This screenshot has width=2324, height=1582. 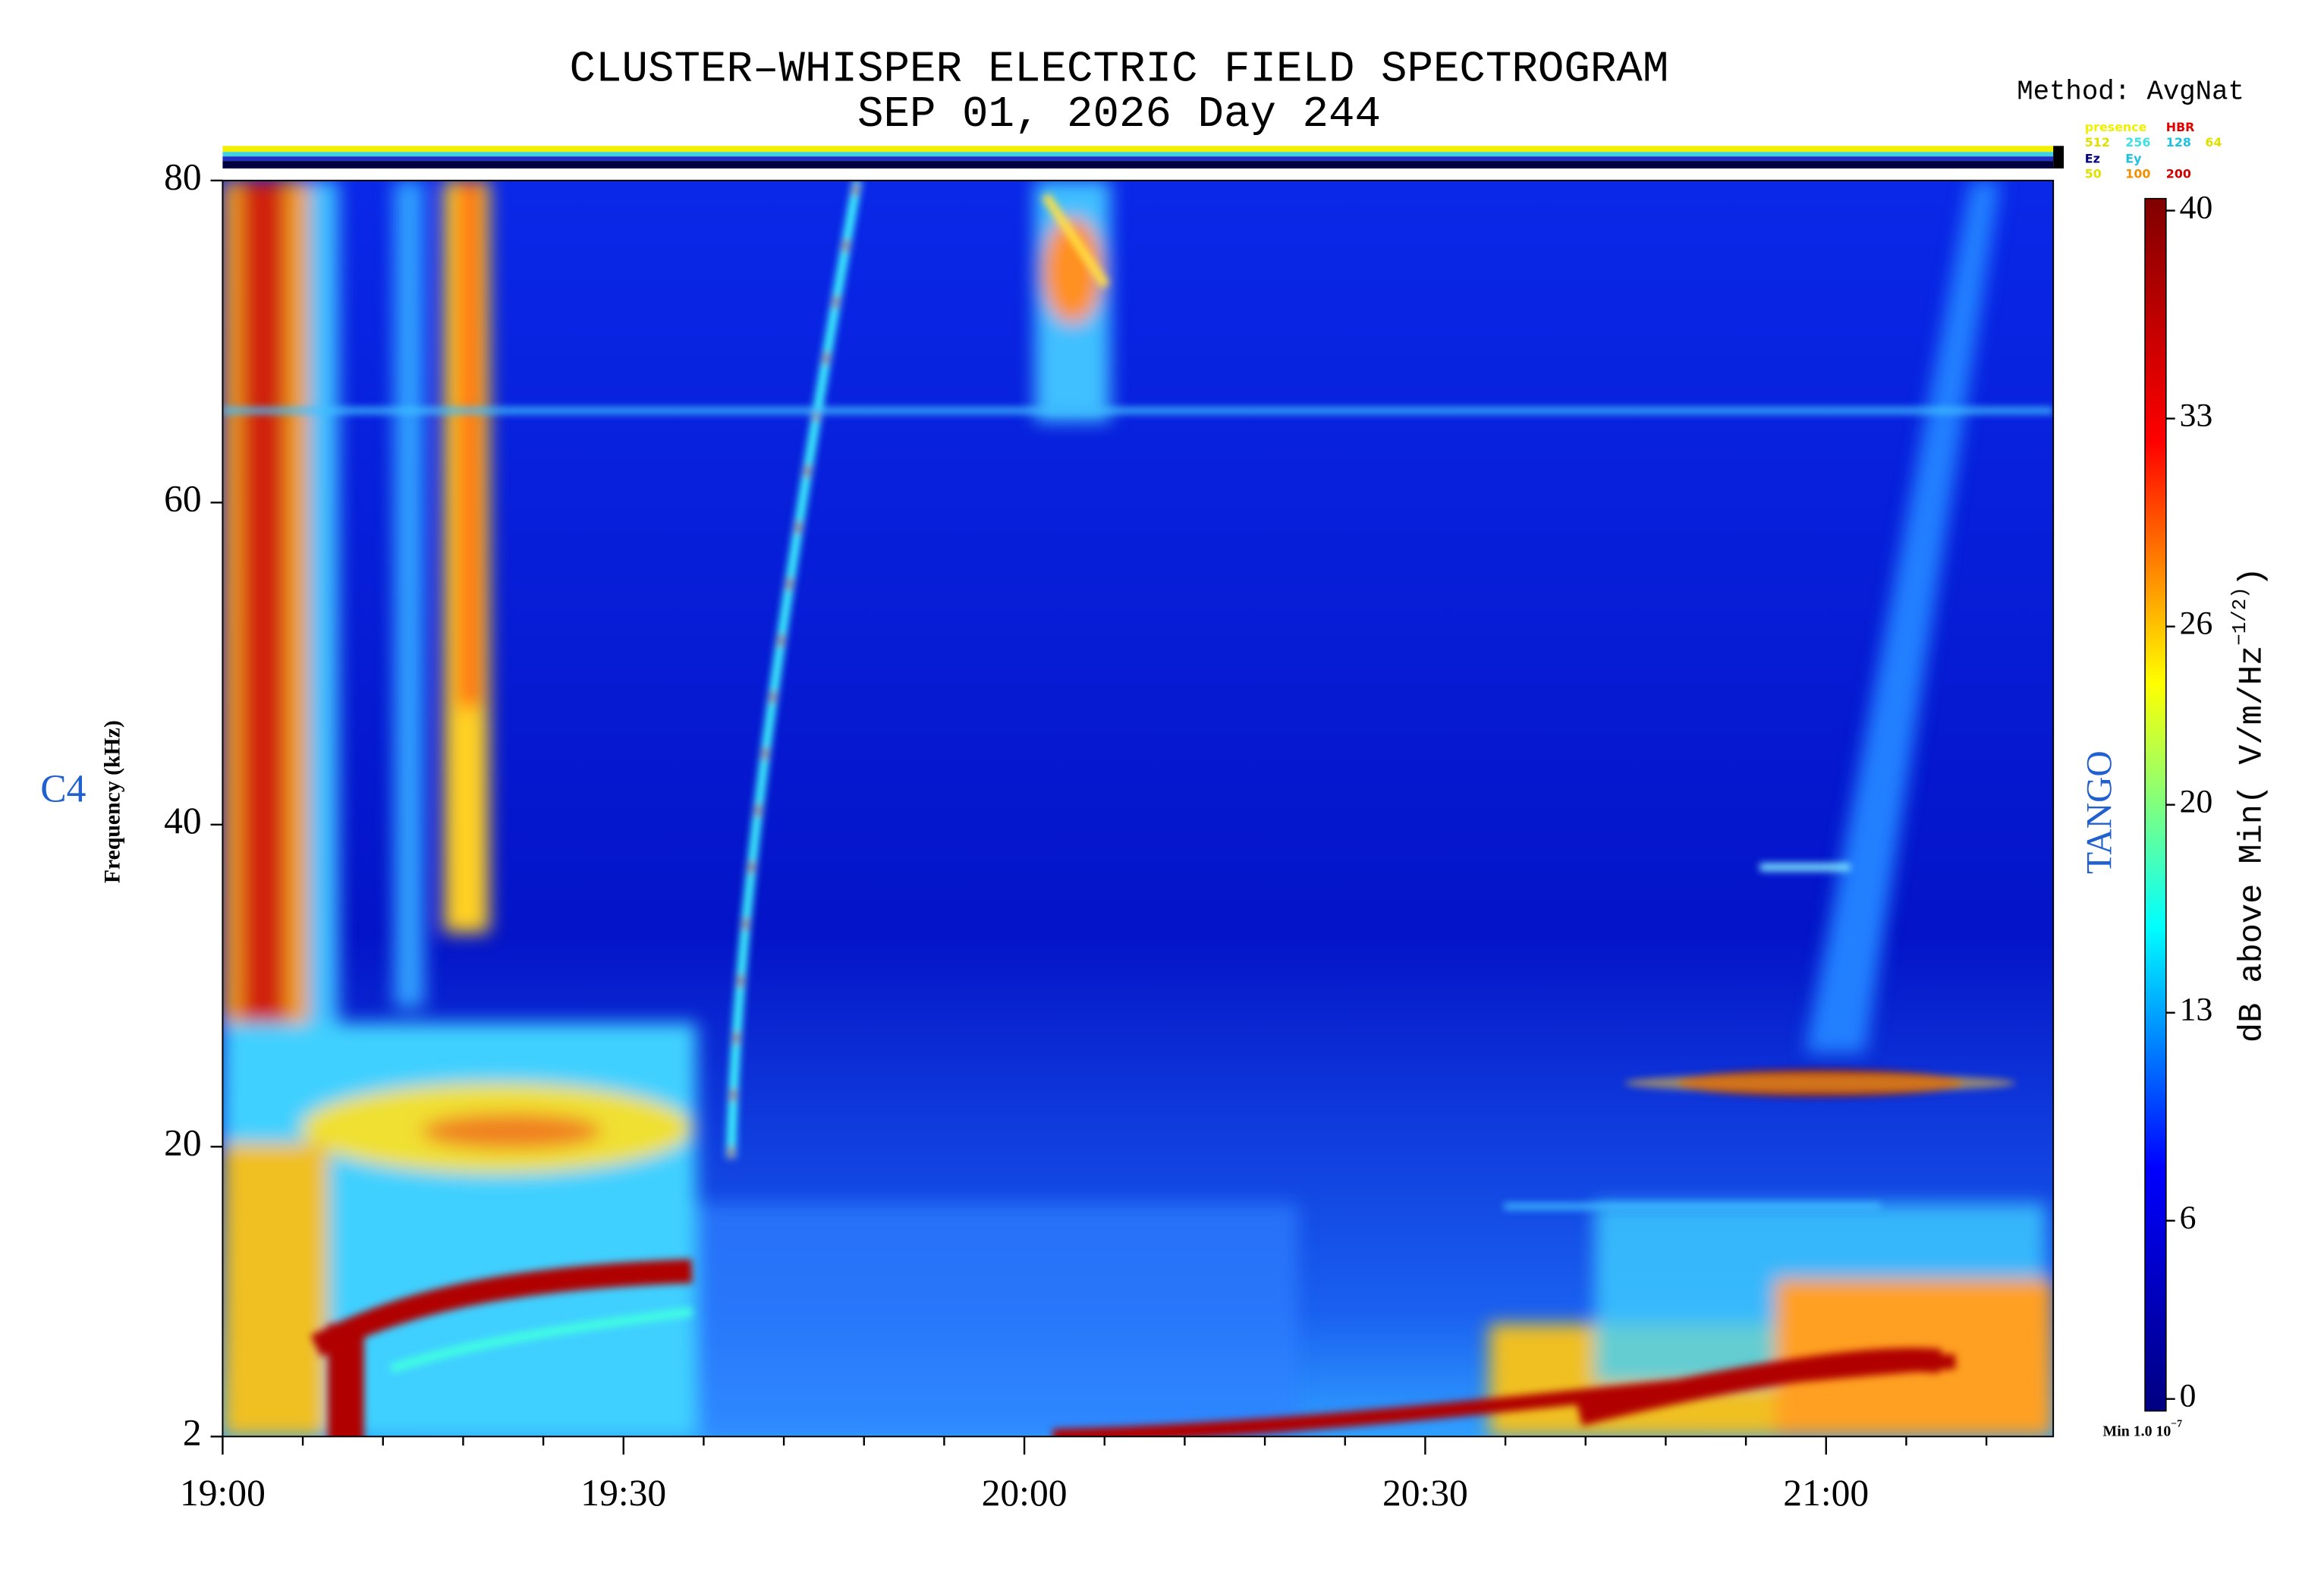 I want to click on min-label: Min 1.0 10−7, so click(x=2143, y=1429).